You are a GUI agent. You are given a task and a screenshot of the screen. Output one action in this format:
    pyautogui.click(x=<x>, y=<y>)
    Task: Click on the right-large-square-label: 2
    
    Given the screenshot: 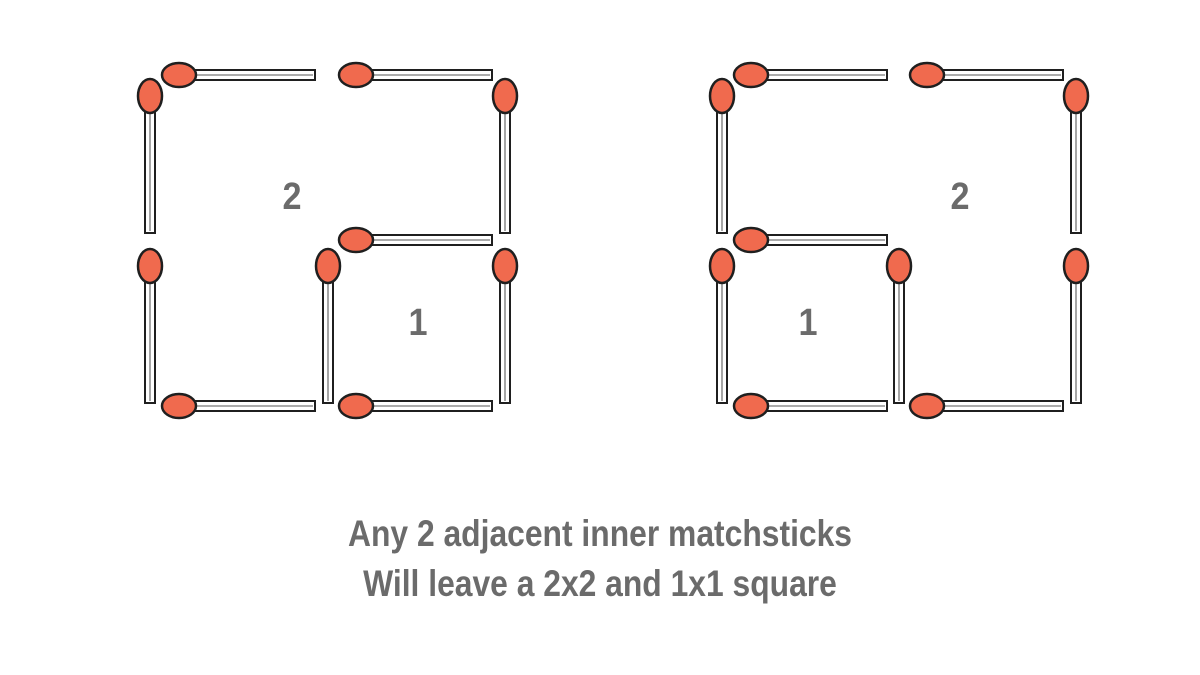 What is the action you would take?
    pyautogui.click(x=960, y=197)
    